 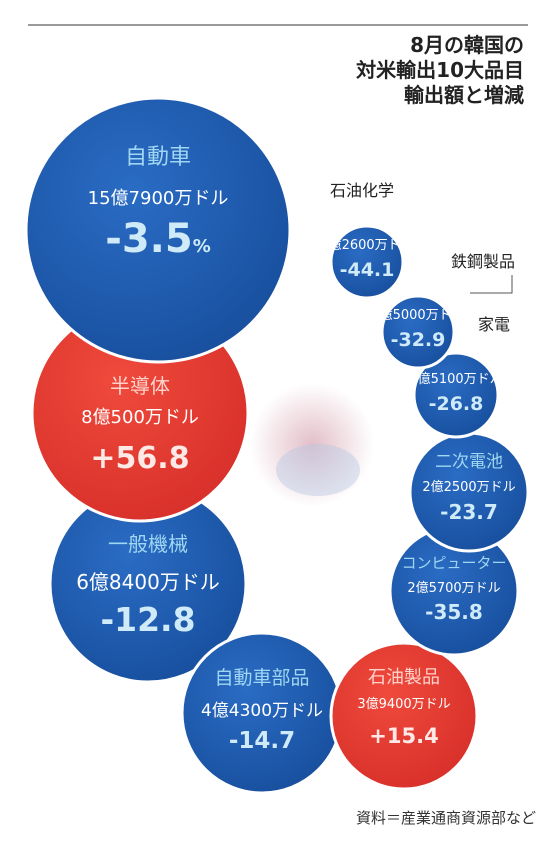 I want to click on bubble-name: コンピューター, so click(x=453, y=563).